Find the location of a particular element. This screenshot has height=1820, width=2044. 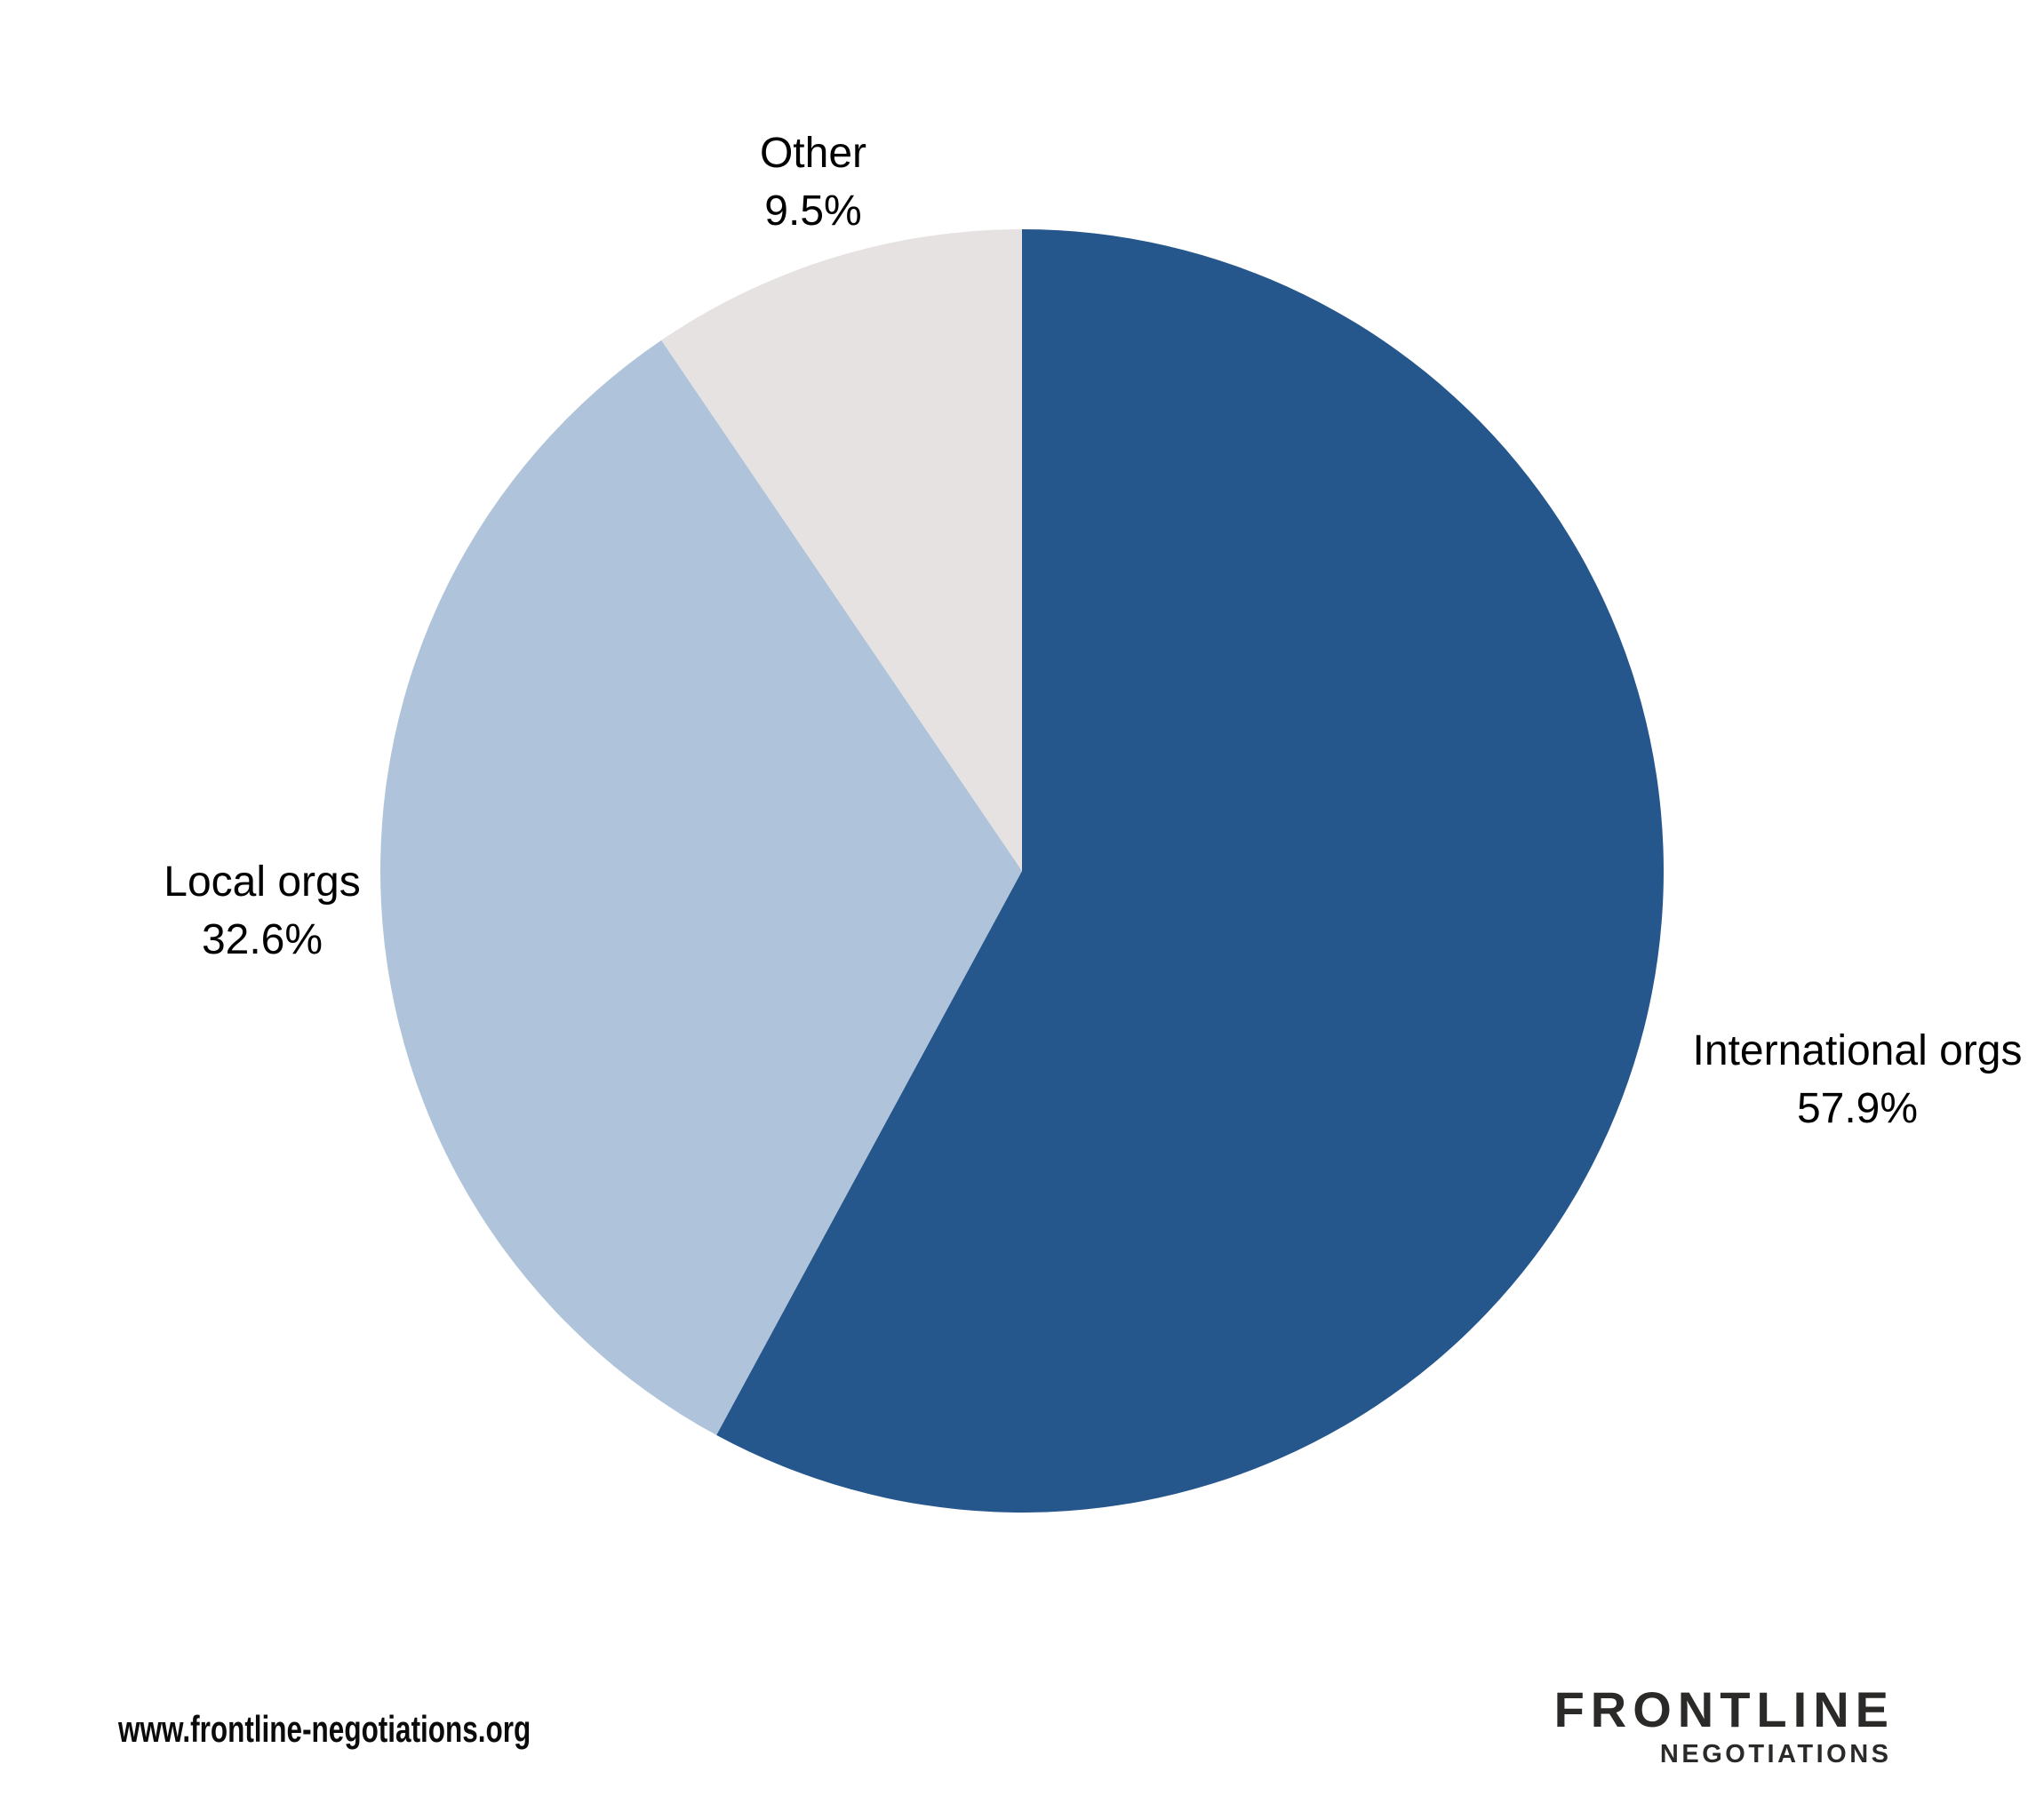

logo-wordmark-negotiations: NEGOTIATIONS is located at coordinates (1775, 1754).